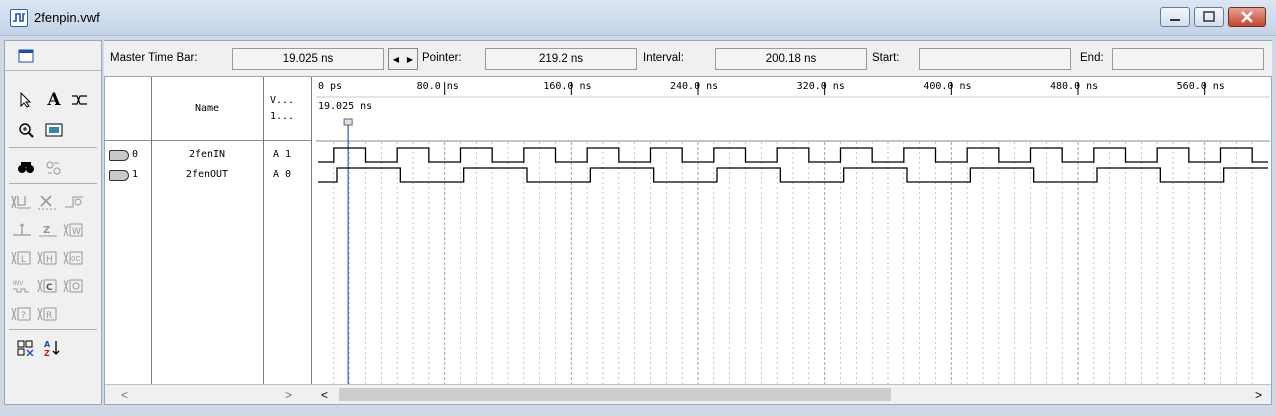  I want to click on full-screen-icon, so click(54, 130).